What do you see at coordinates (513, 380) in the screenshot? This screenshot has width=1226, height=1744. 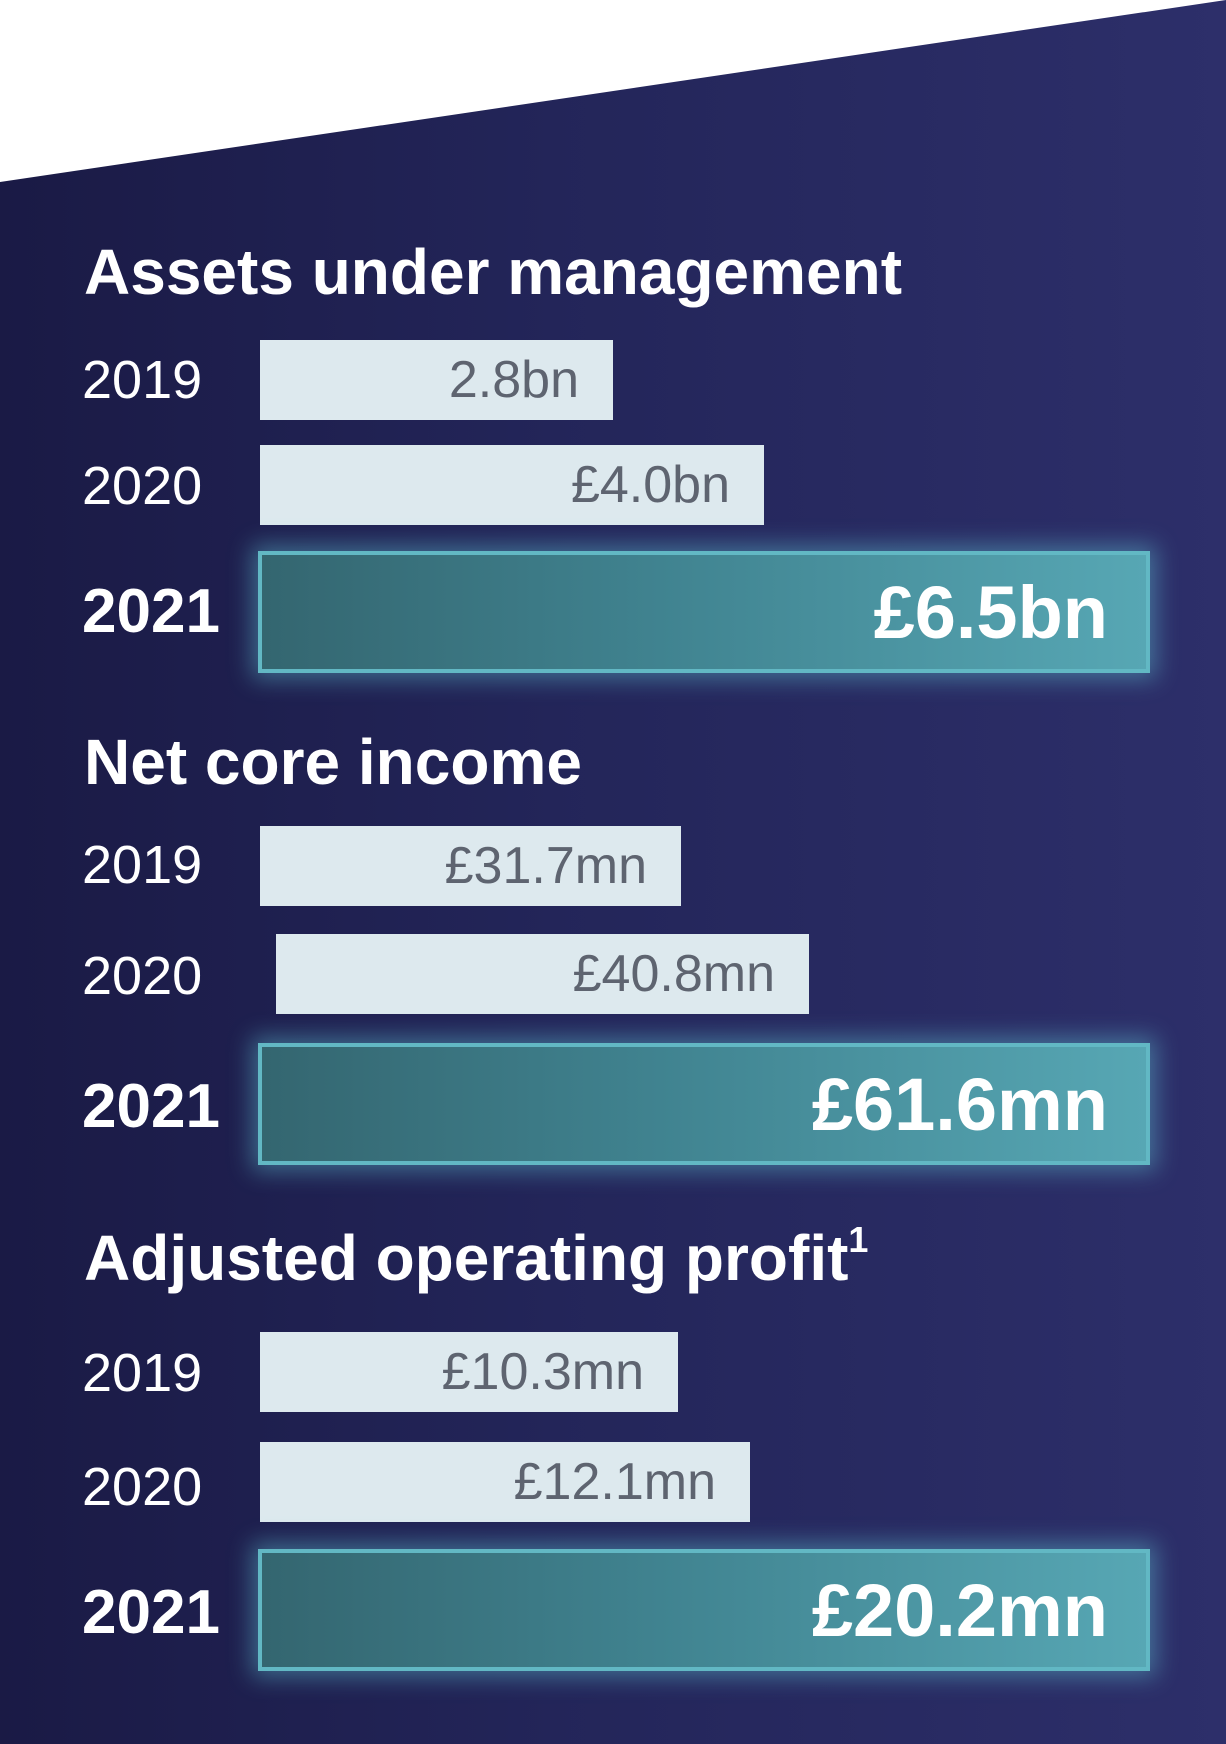 I see `bar-value-label: 2.8bn` at bounding box center [513, 380].